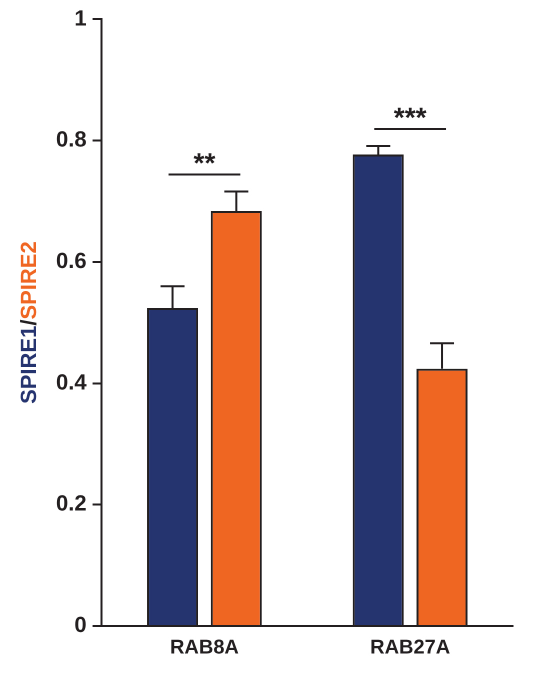  What do you see at coordinates (410, 118) in the screenshot?
I see `annotation: ***` at bounding box center [410, 118].